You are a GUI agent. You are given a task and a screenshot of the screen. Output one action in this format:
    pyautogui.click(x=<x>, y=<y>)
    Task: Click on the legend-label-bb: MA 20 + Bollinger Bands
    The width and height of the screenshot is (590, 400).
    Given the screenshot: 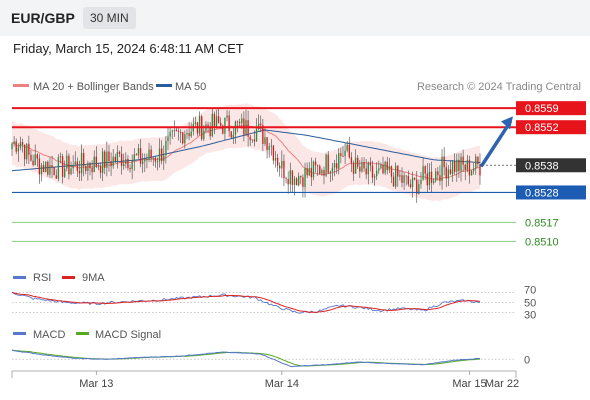 What is the action you would take?
    pyautogui.click(x=93, y=87)
    